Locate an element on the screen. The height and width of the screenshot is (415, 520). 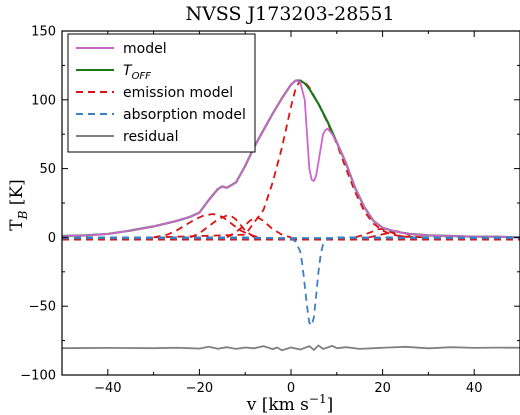
x-tick-label: 20 is located at coordinates (382, 388).